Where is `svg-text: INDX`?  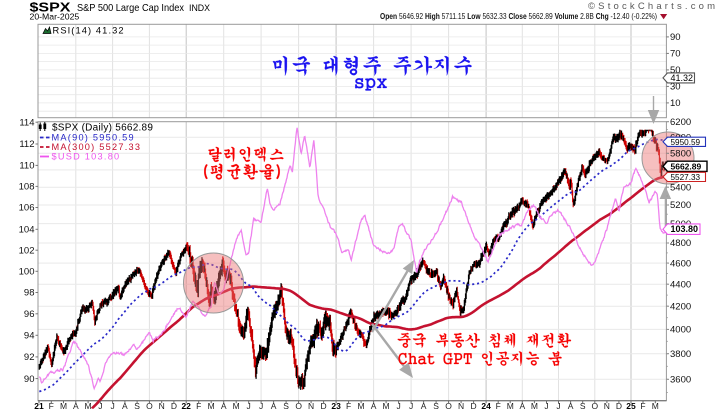
svg-text: INDX is located at coordinates (199, 8).